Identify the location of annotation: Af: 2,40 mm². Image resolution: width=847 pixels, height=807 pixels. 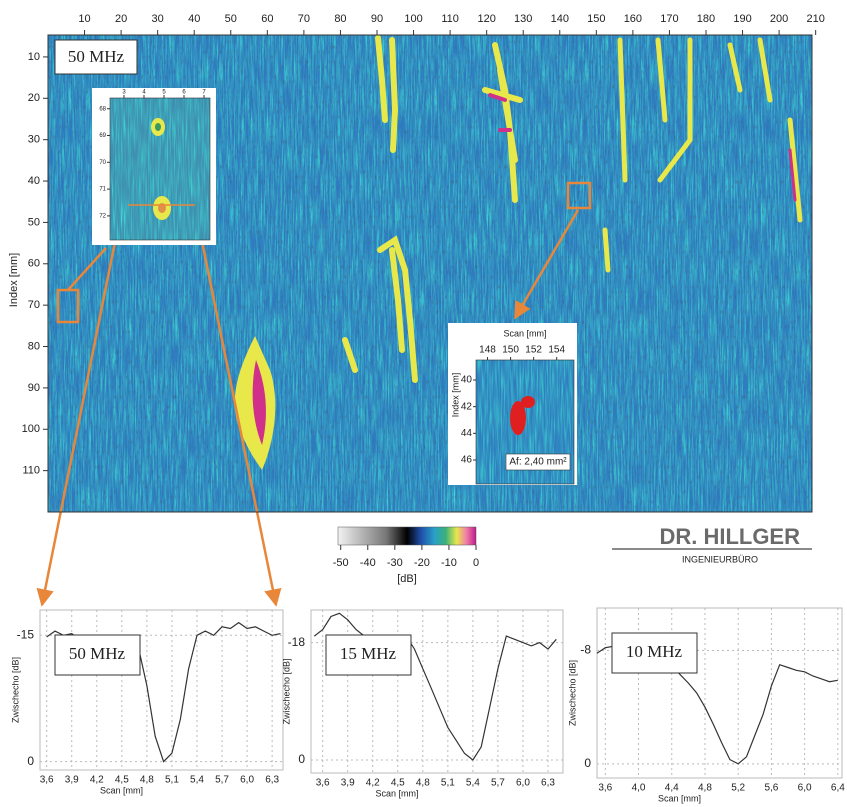
(538, 462).